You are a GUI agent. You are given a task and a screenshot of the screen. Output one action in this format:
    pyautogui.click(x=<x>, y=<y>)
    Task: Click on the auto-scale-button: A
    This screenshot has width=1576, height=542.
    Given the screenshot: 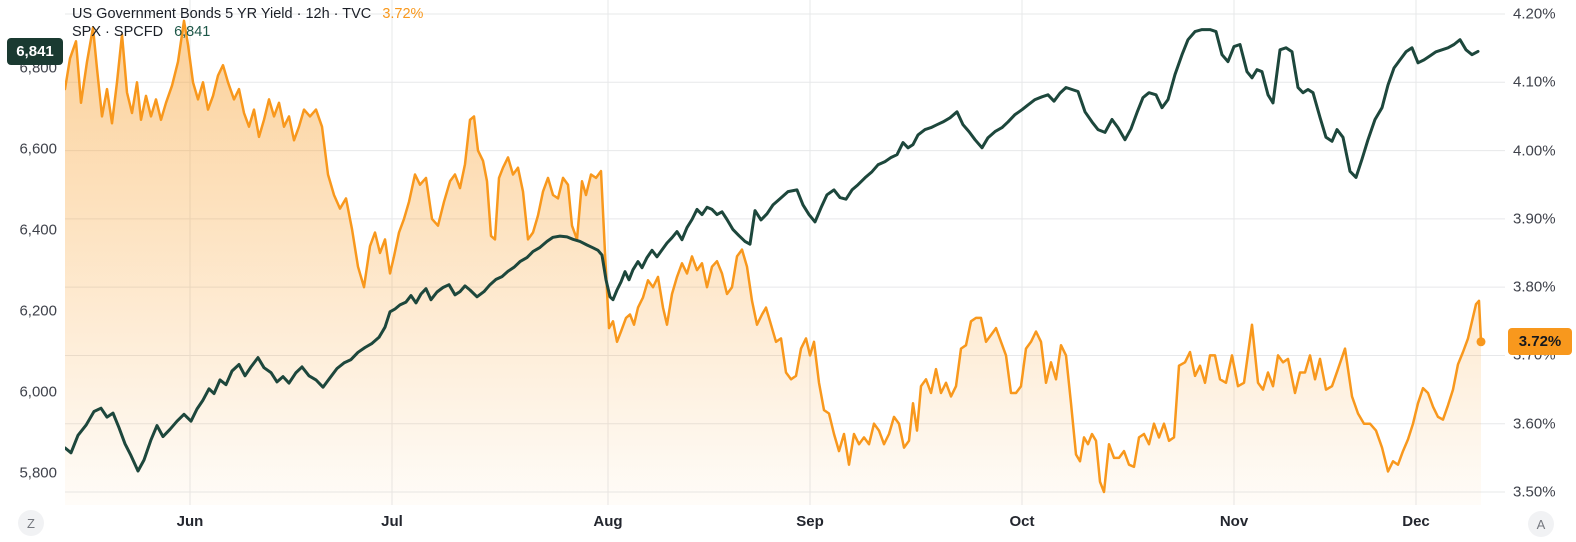 What is the action you would take?
    pyautogui.click(x=1541, y=524)
    